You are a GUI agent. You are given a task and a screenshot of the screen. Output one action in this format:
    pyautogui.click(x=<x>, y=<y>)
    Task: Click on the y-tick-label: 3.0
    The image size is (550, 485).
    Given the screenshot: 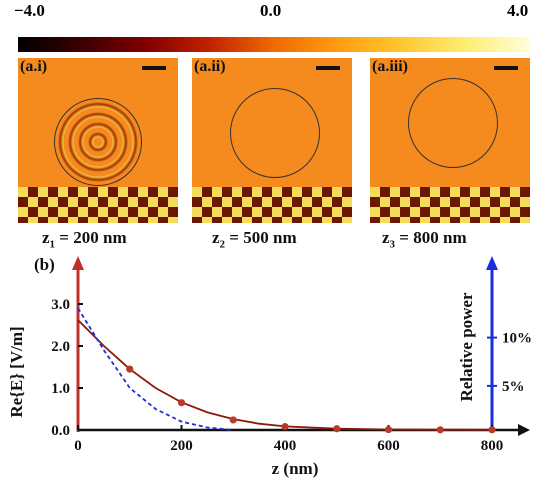 What is the action you would take?
    pyautogui.click(x=60, y=305)
    